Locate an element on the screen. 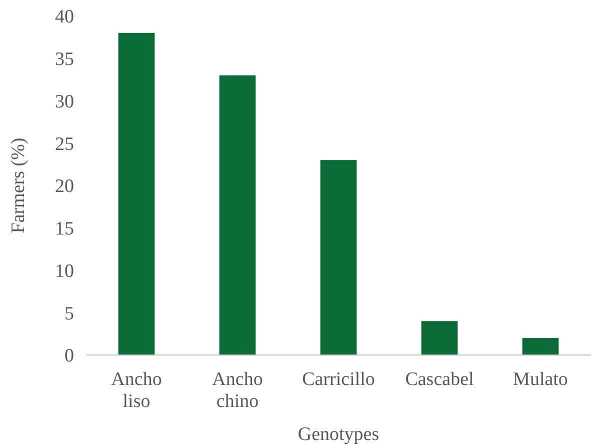  y-tick-label: 0 is located at coordinates (69, 356).